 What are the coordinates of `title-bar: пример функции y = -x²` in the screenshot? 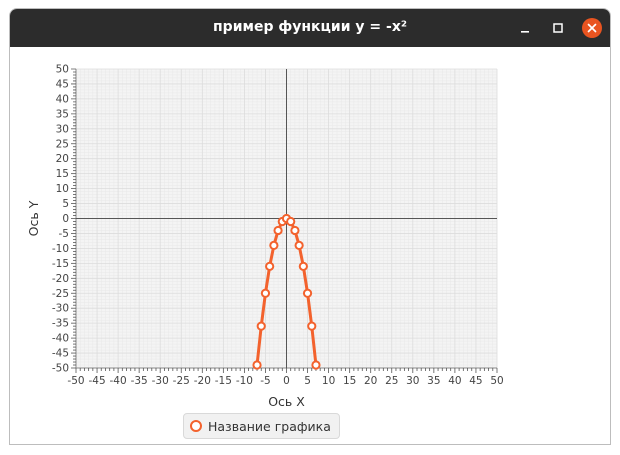 It's located at (310, 28).